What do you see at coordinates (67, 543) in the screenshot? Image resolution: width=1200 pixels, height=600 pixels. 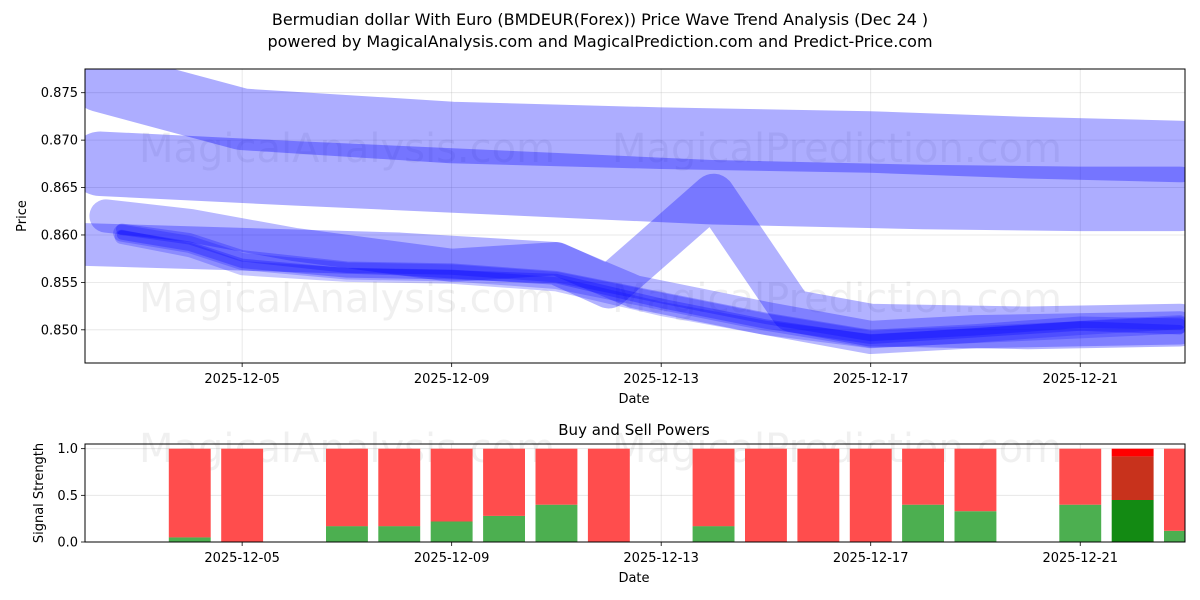 I see `signal-y-tick-label: 0.0` at bounding box center [67, 543].